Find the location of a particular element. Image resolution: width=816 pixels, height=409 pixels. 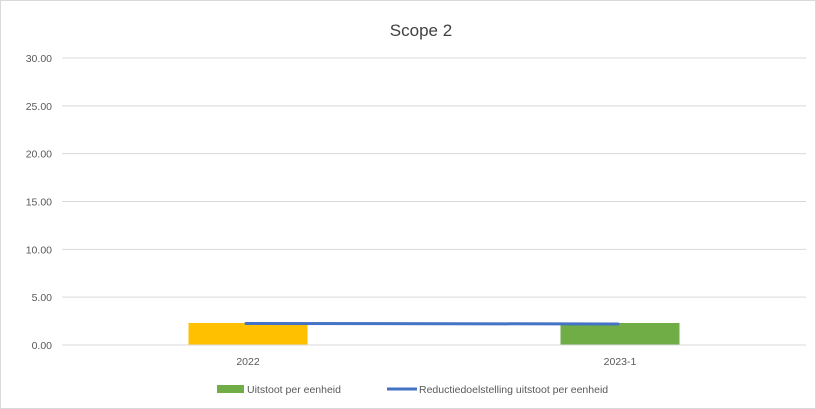

y-tick-label: 5.00 is located at coordinates (42, 298).